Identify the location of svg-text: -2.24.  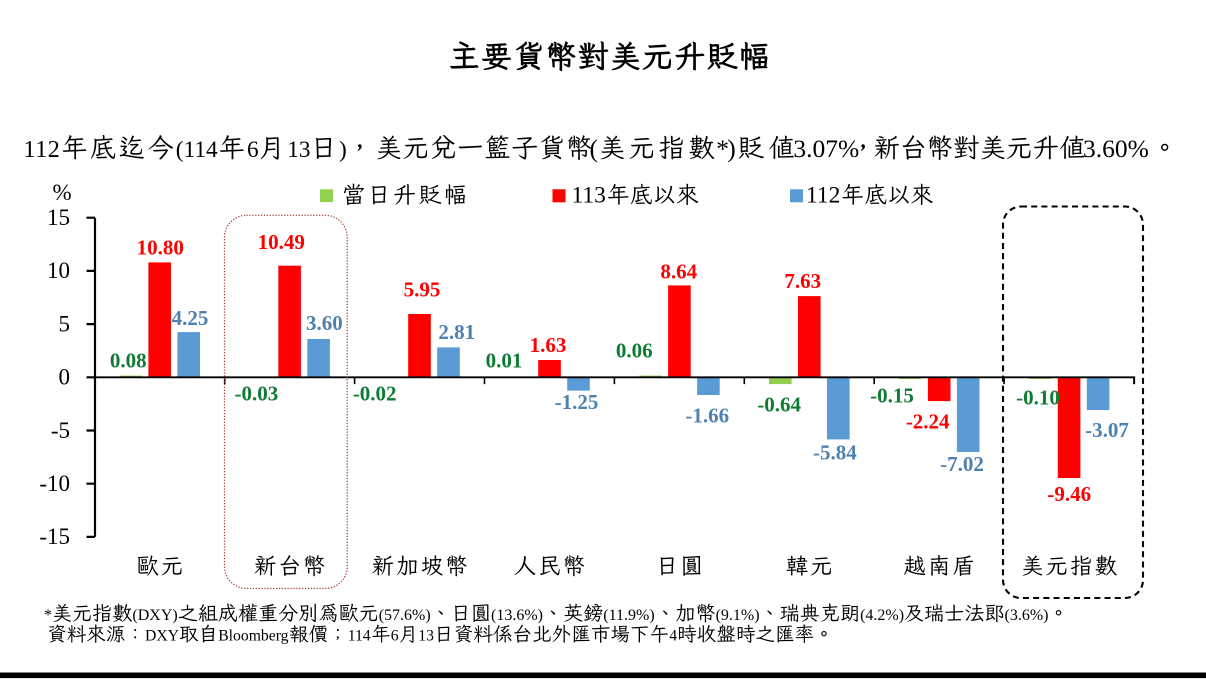
(928, 421).